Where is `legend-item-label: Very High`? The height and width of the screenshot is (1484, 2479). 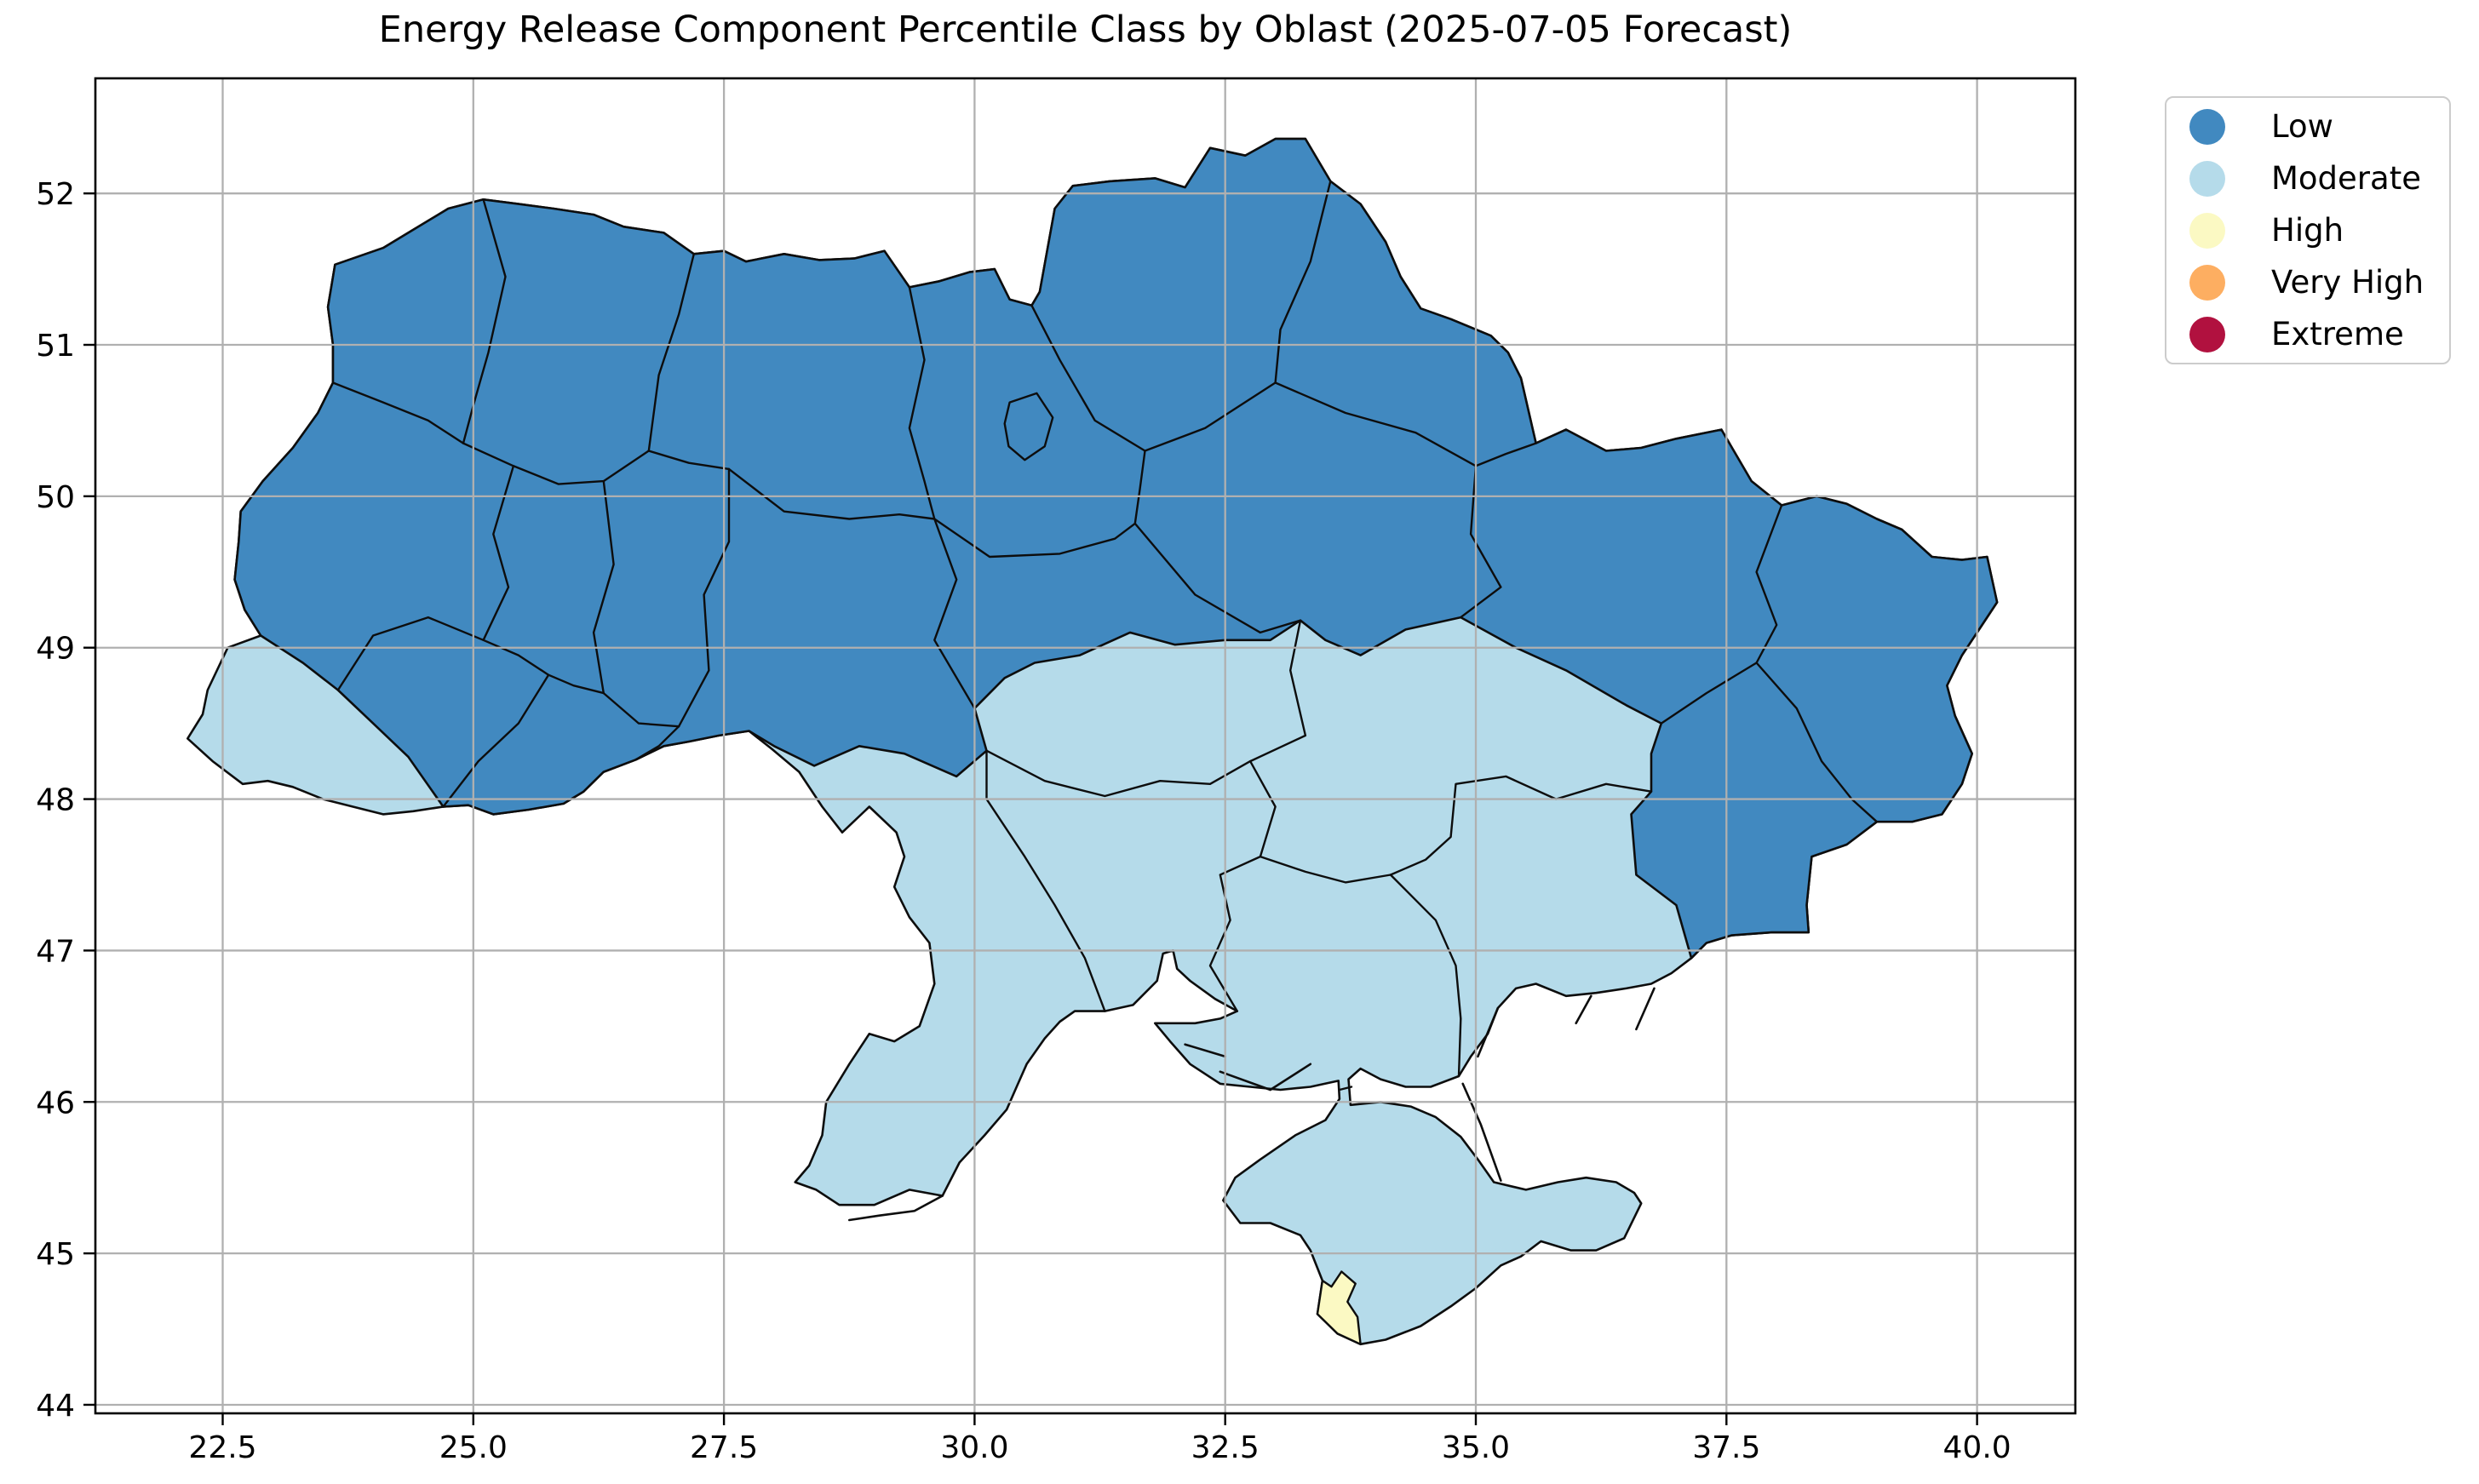 legend-item-label: Very High is located at coordinates (2347, 282).